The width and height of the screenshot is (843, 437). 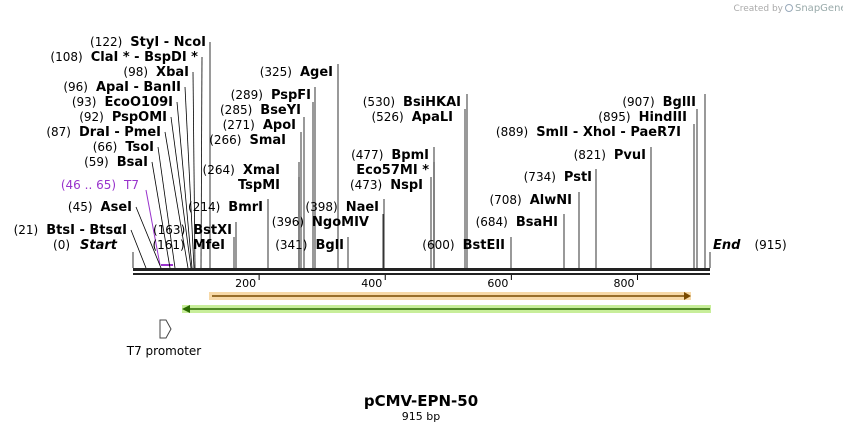 I want to click on site-position: (271), so click(x=239, y=125).